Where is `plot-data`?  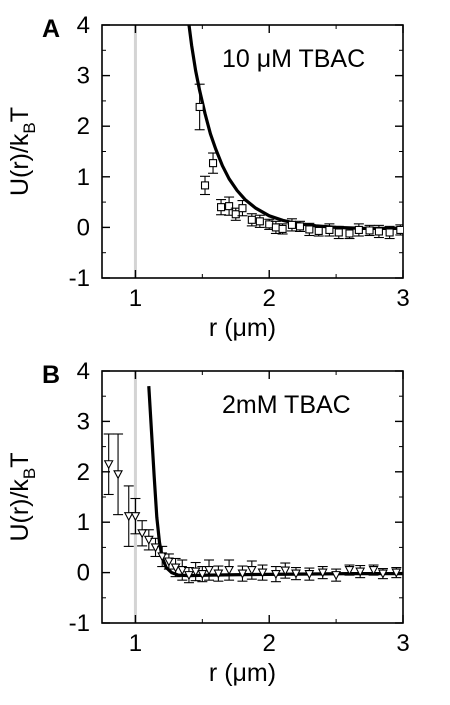
plot-data is located at coordinates (295, 132).